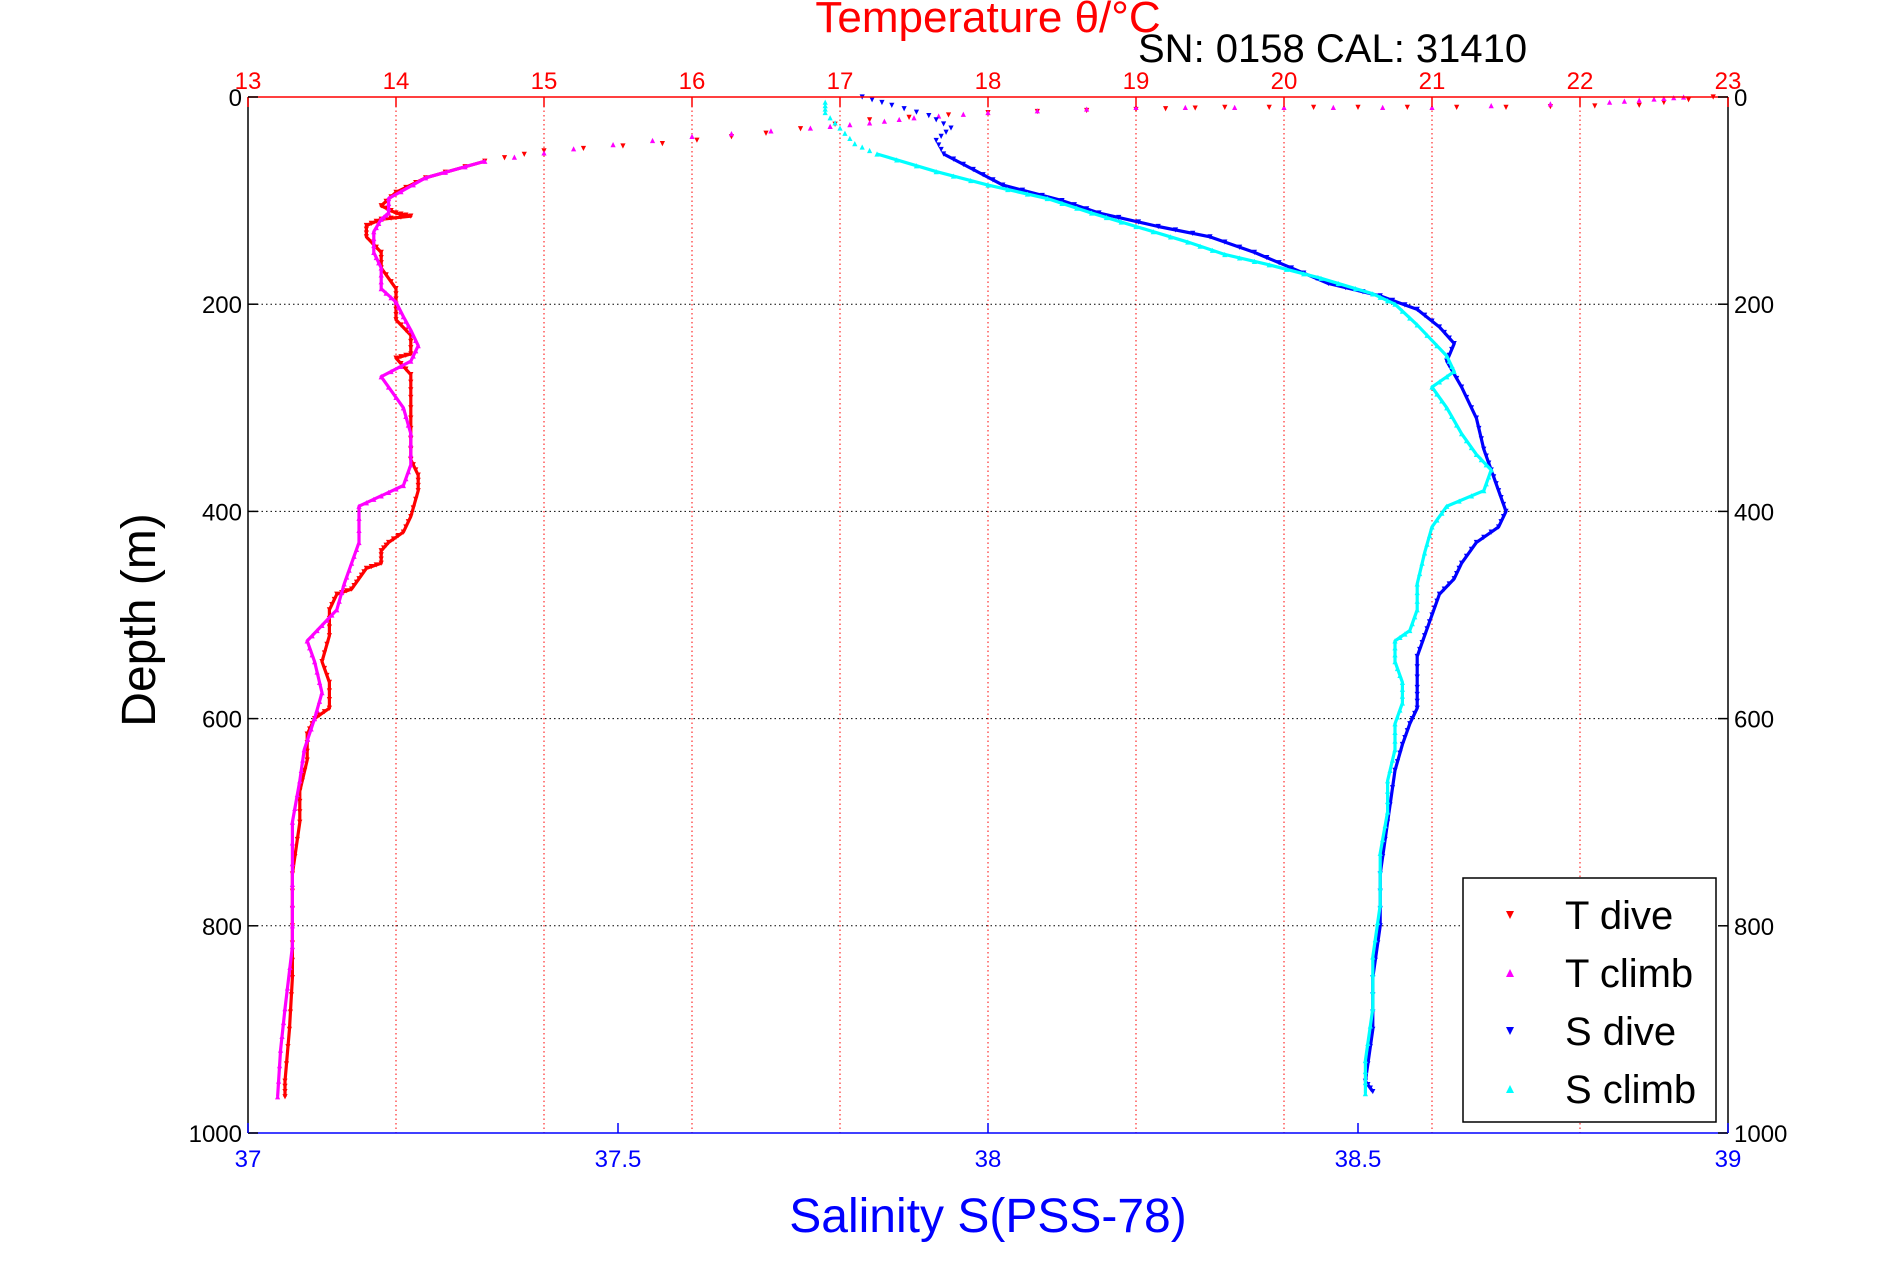 This screenshot has width=1891, height=1262. What do you see at coordinates (1760, 1134) in the screenshot?
I see `right-tick-label: 1000` at bounding box center [1760, 1134].